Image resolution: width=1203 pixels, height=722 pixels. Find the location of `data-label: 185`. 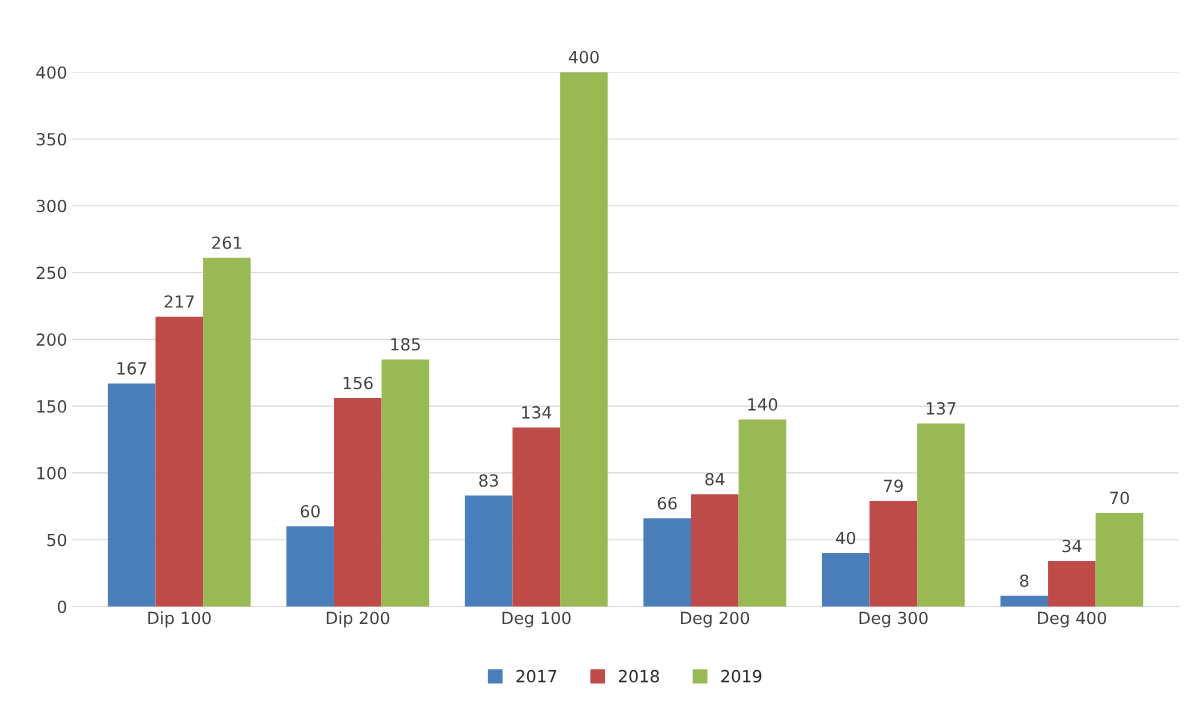

data-label: 185 is located at coordinates (405, 344).